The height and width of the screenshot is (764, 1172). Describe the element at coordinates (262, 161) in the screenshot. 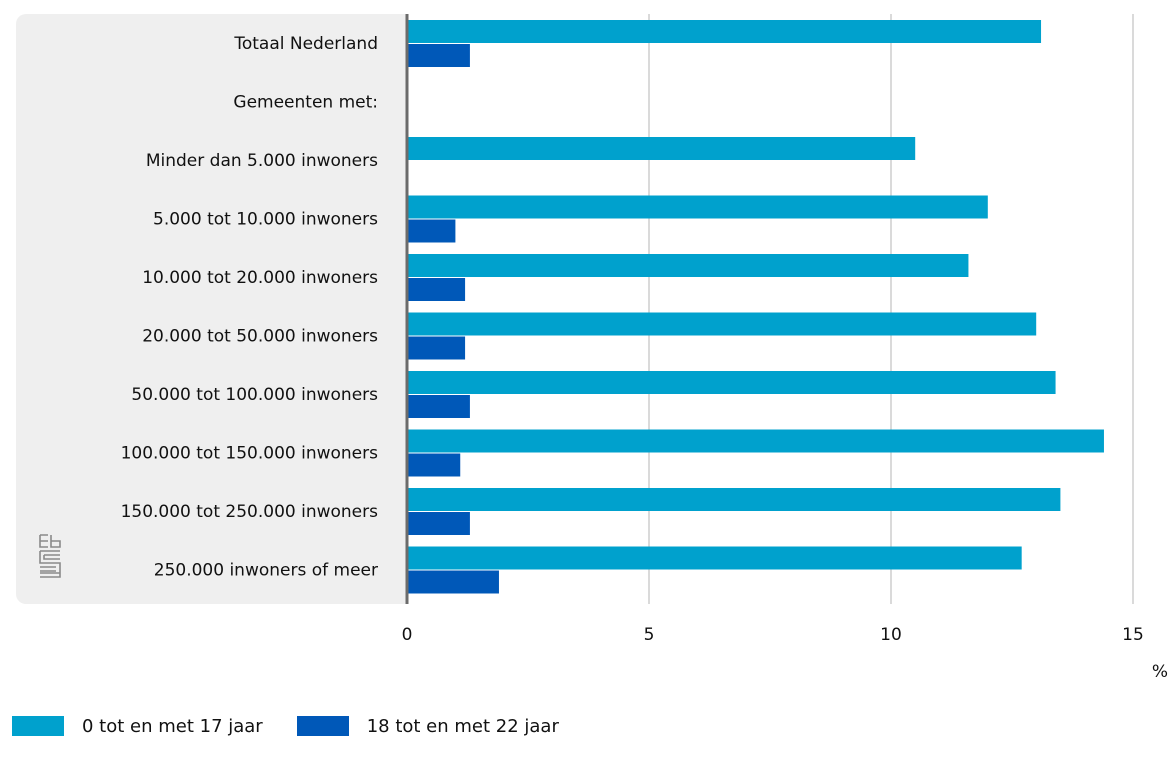

I see `category-label-2: Minder dan 5.000 inwoners` at that location.